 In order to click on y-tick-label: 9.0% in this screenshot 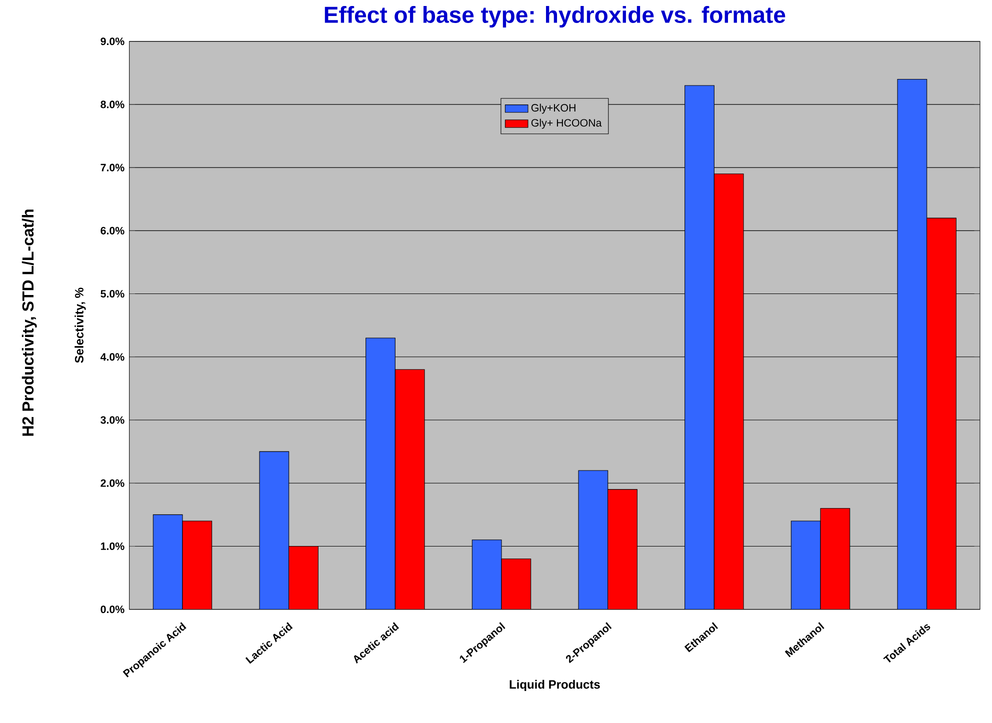, I will do `click(112, 42)`.